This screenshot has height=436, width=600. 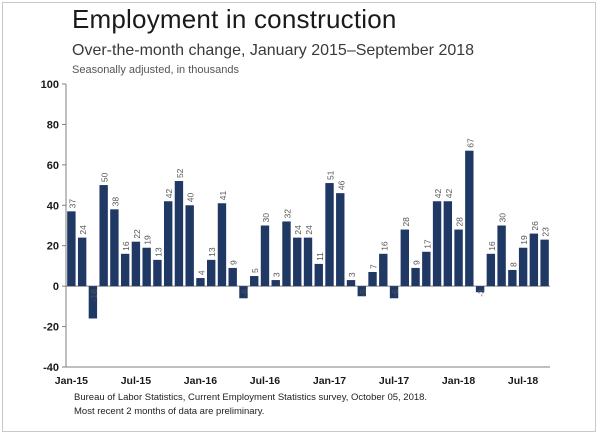 I want to click on data-label-Jul-17: -6, so click(x=395, y=293).